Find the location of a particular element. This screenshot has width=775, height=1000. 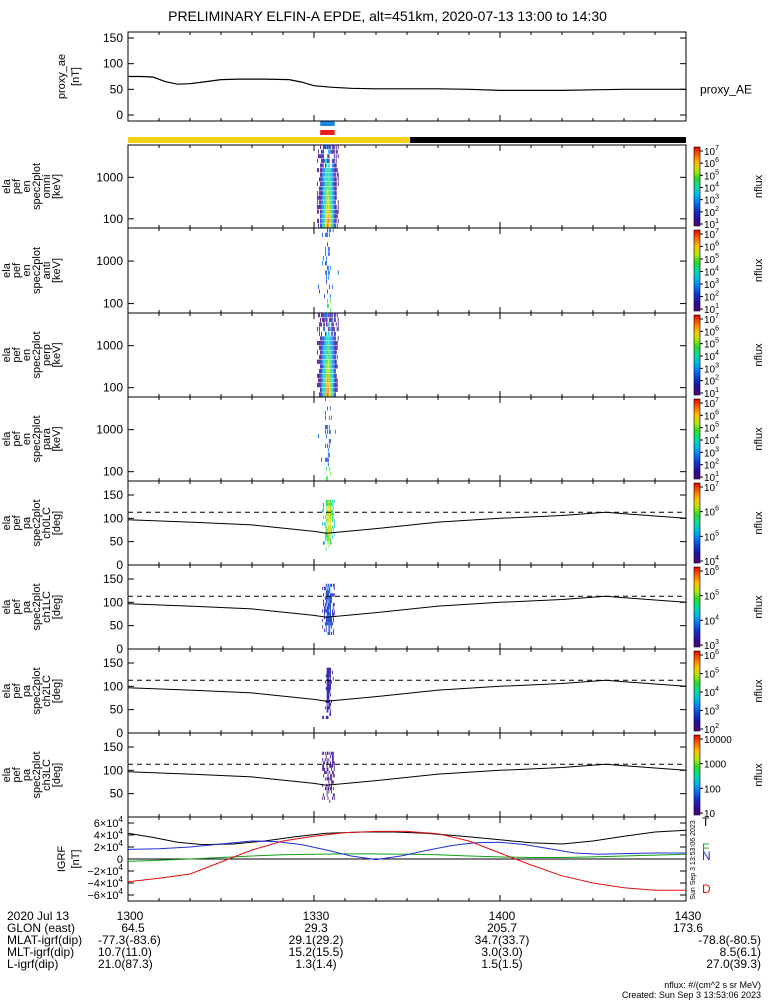

igrf-series-D is located at coordinates (406, 860).